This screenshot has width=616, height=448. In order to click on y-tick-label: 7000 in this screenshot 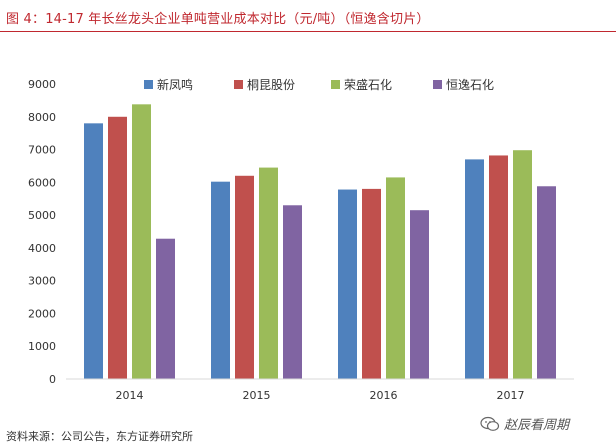, I will do `click(42, 150)`.